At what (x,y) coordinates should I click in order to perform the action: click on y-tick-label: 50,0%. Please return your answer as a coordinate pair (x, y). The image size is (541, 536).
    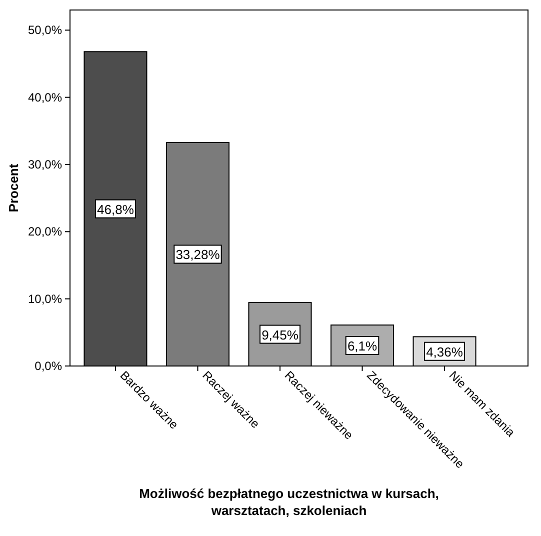
    Looking at the image, I should click on (45, 30).